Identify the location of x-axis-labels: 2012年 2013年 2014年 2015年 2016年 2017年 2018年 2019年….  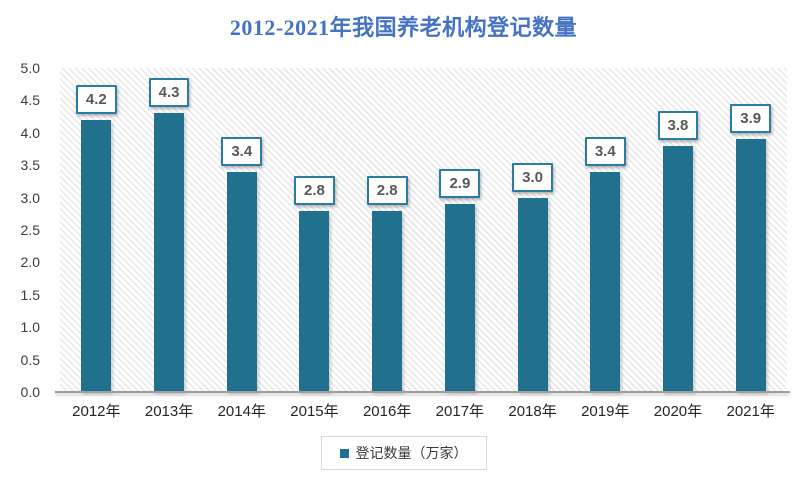
(423, 410).